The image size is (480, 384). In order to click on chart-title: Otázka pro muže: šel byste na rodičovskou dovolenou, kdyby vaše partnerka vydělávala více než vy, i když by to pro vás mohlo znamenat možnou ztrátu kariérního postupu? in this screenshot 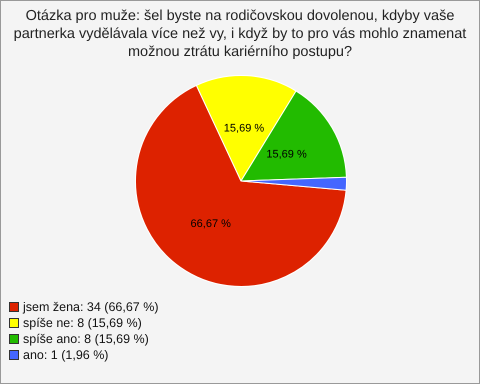, I will do `click(240, 34)`.